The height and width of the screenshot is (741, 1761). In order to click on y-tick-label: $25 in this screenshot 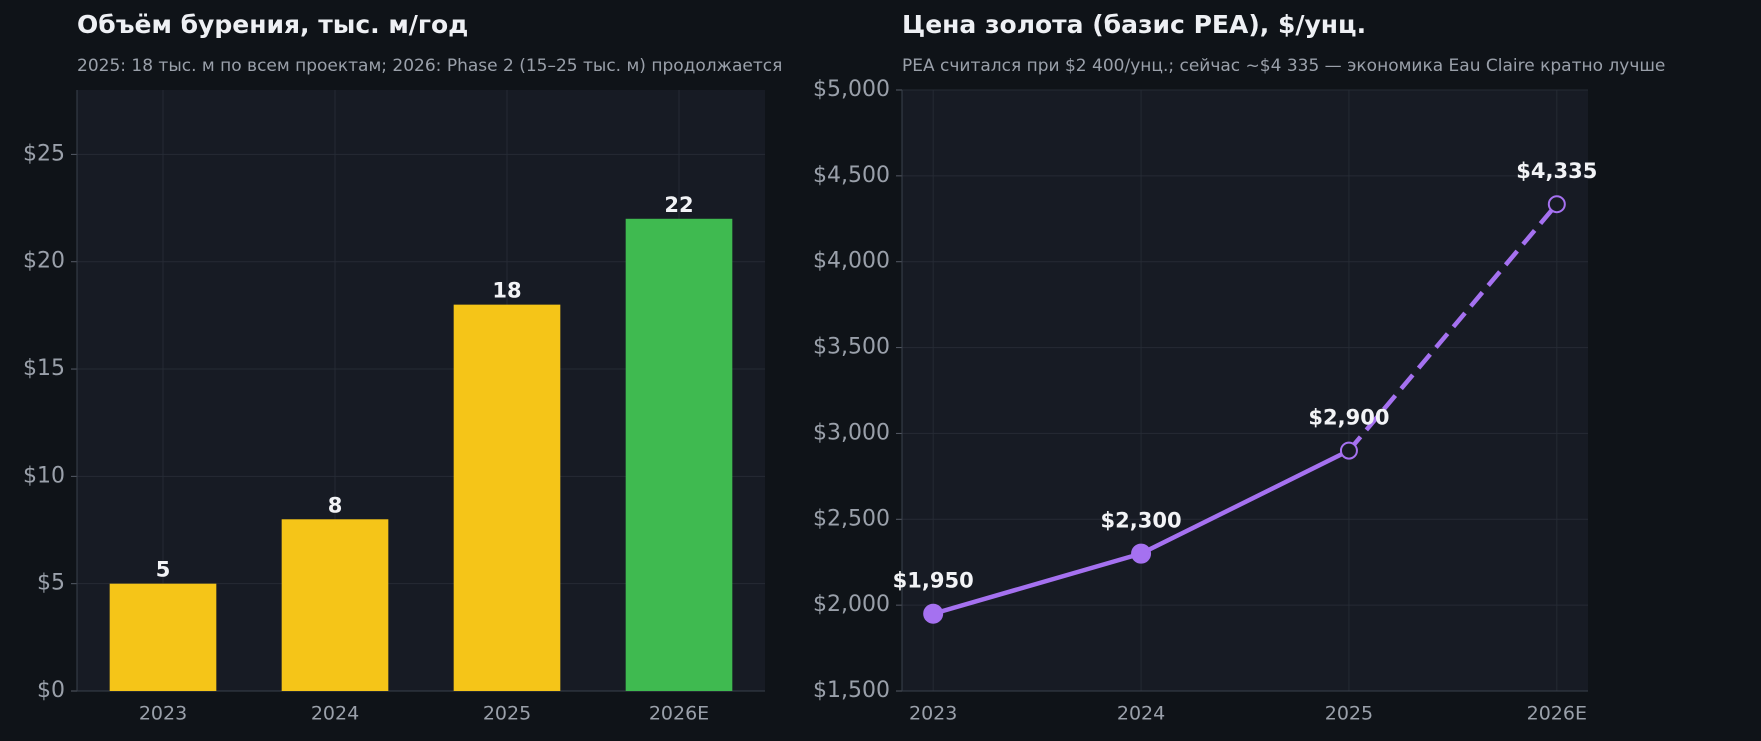, I will do `click(44, 153)`.